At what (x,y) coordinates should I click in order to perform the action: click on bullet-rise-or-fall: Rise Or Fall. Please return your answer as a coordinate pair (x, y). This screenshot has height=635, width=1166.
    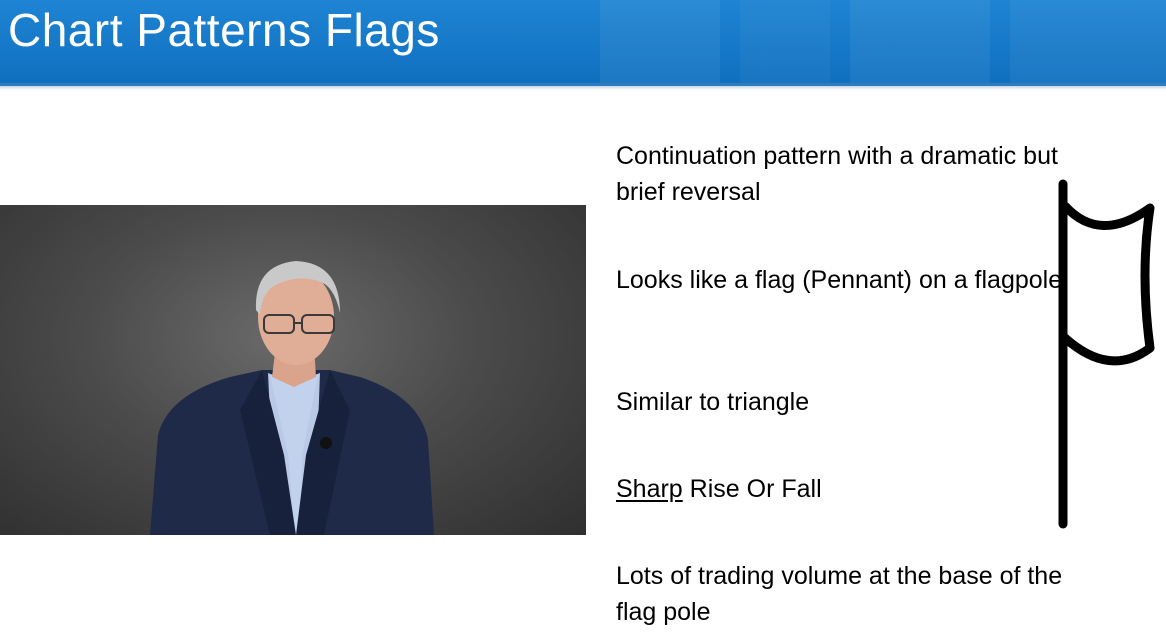
    Looking at the image, I should click on (752, 489).